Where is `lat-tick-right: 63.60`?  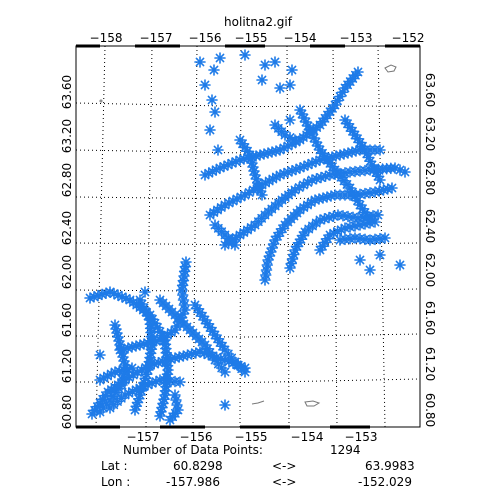
lat-tick-right: 63.60 is located at coordinates (430, 90).